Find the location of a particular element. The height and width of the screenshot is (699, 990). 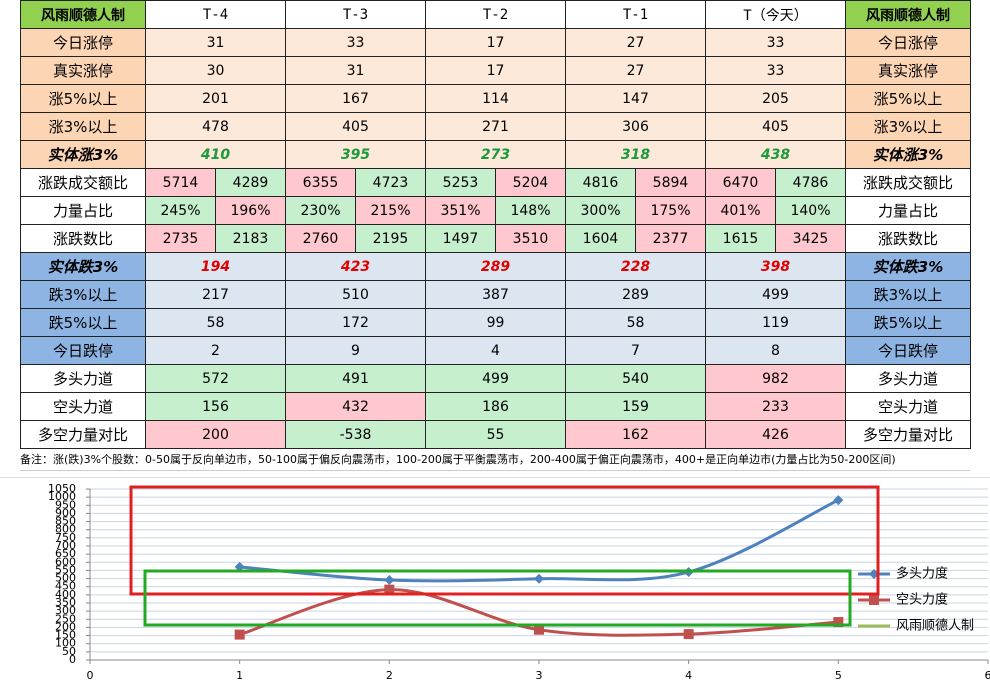

cell: 5204 is located at coordinates (530, 182).